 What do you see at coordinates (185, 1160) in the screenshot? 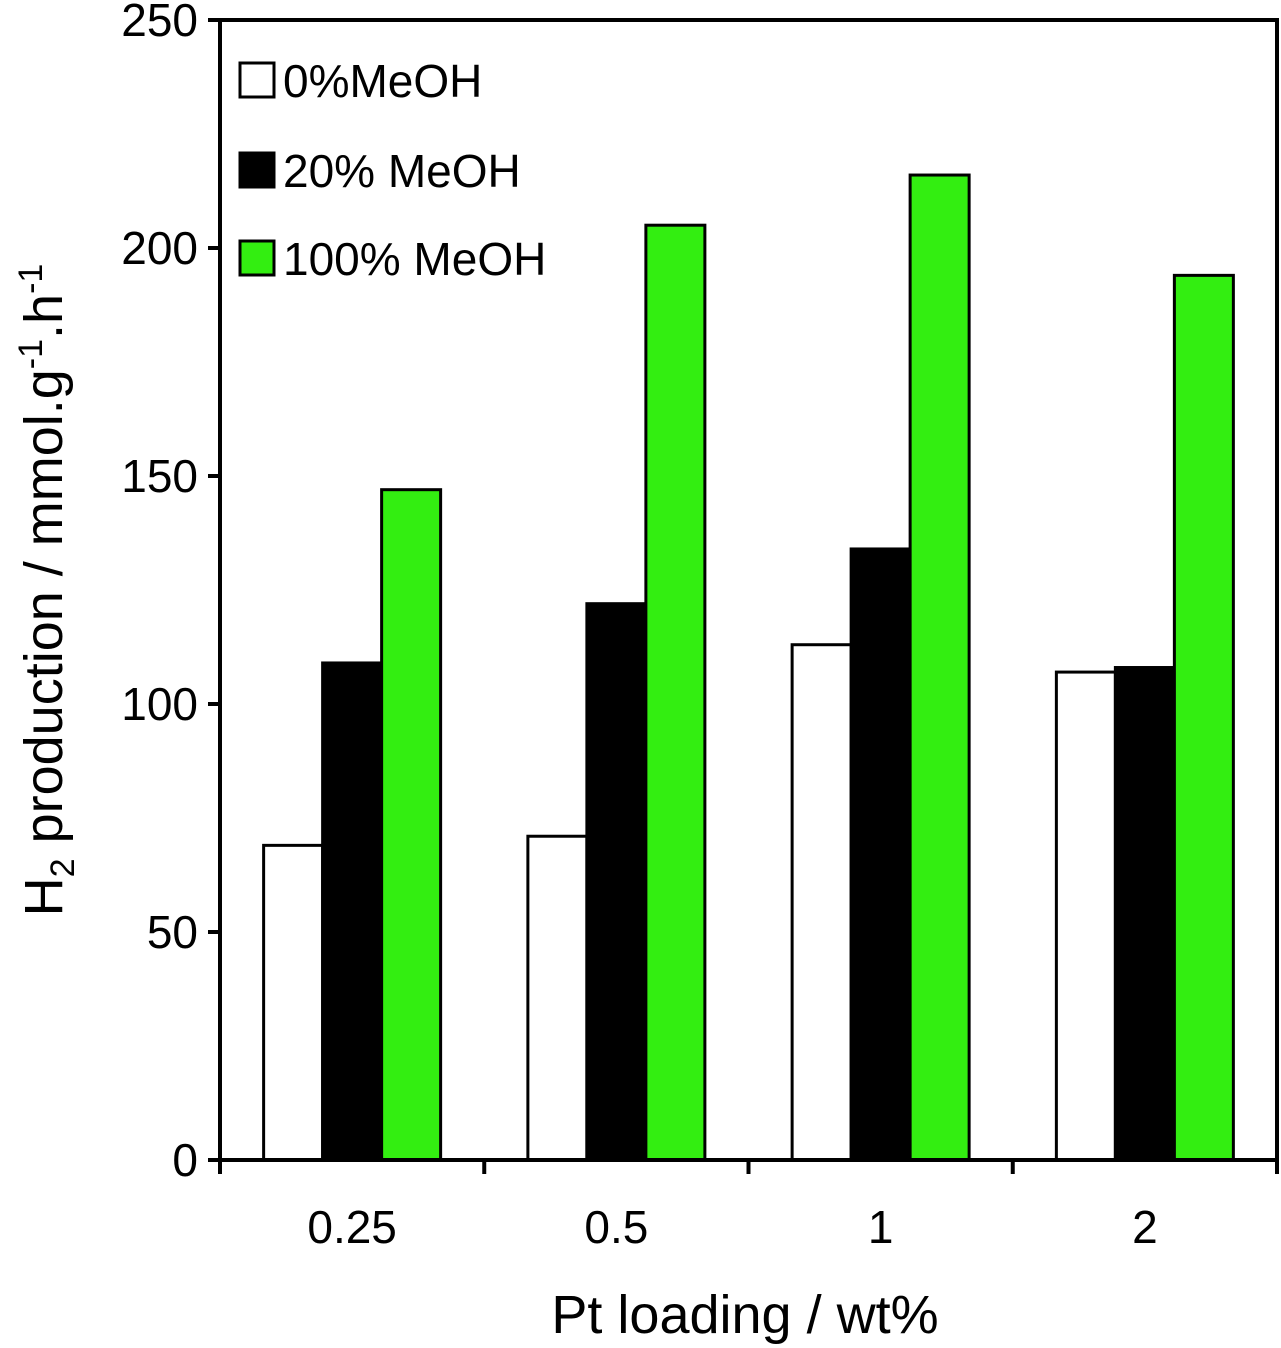
I see `y-tick-label: 0` at bounding box center [185, 1160].